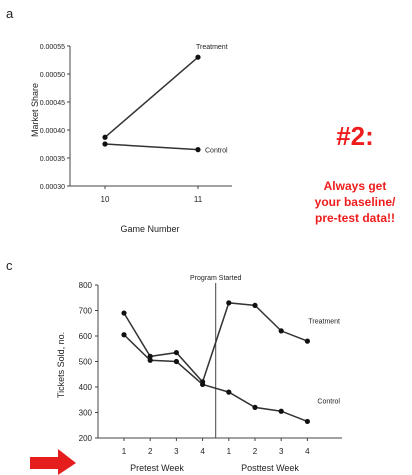 The width and height of the screenshot is (412, 475). Describe the element at coordinates (216, 151) in the screenshot. I see `panel-a-series-label-control: Control` at that location.